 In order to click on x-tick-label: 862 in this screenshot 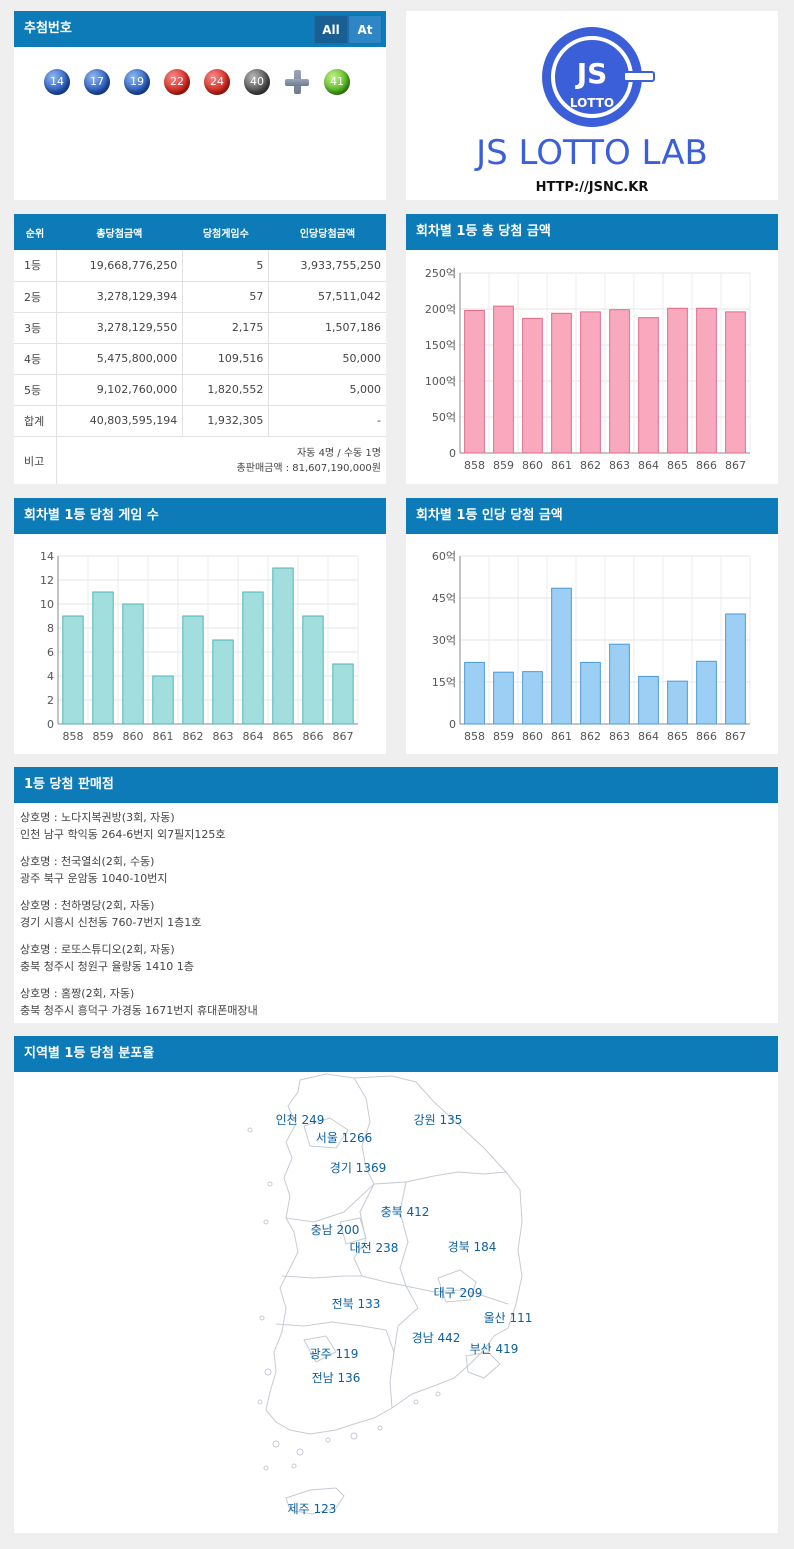, I will do `click(193, 736)`.